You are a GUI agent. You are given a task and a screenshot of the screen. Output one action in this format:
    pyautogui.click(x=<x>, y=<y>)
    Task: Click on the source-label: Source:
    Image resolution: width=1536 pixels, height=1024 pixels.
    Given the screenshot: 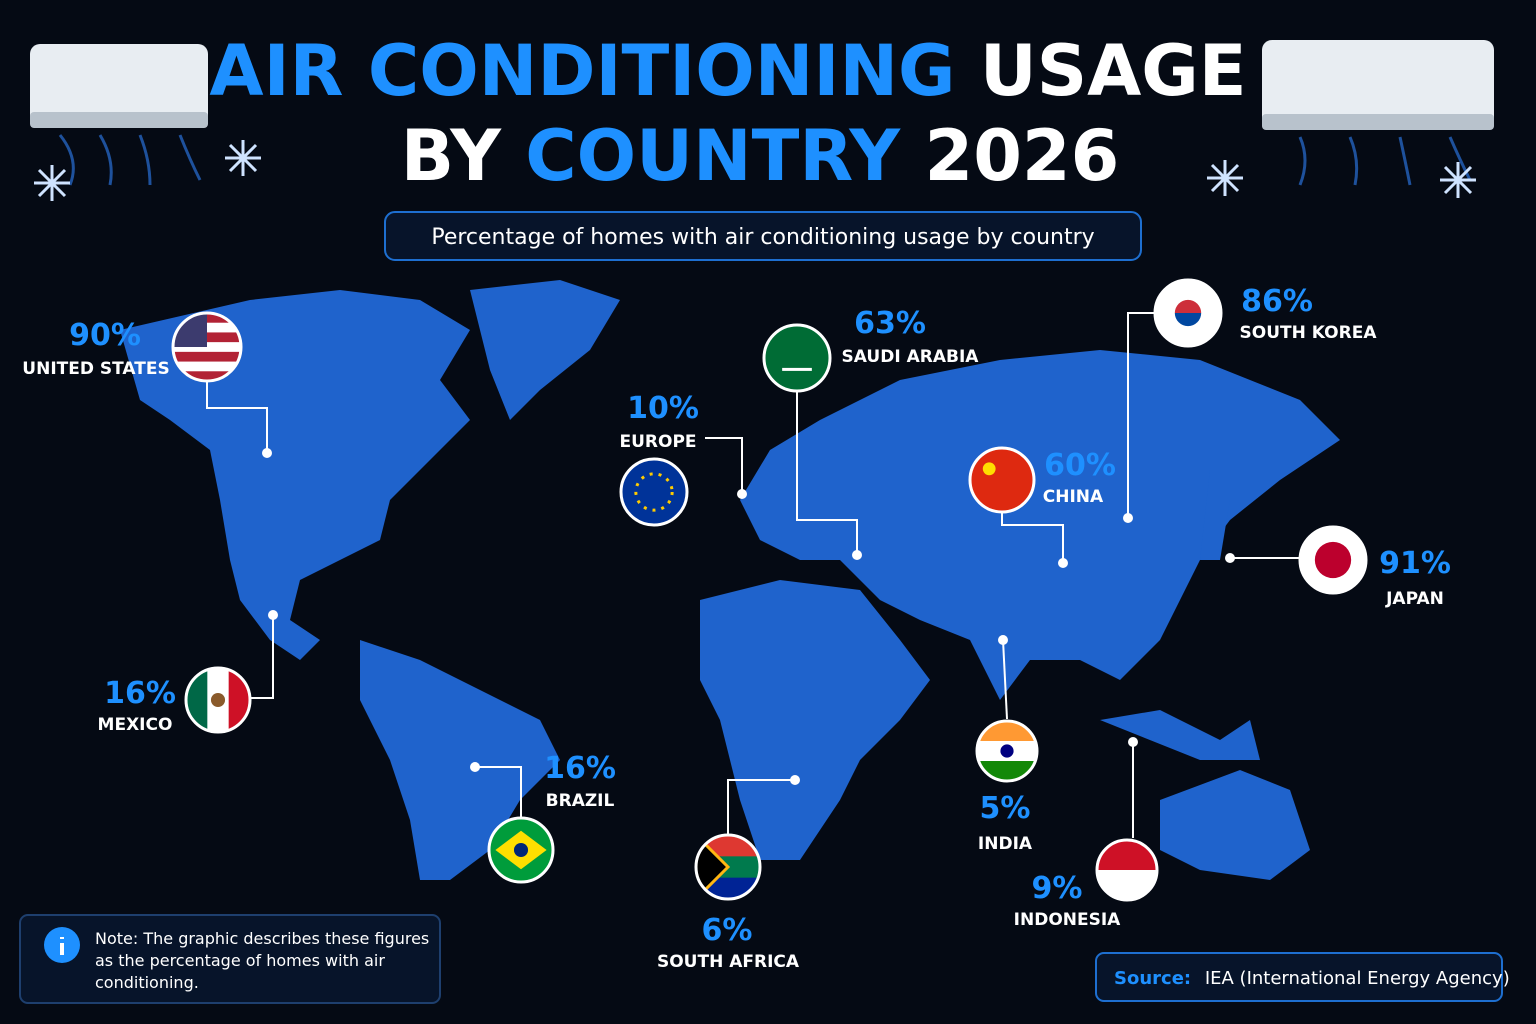 What is the action you would take?
    pyautogui.click(x=1152, y=978)
    